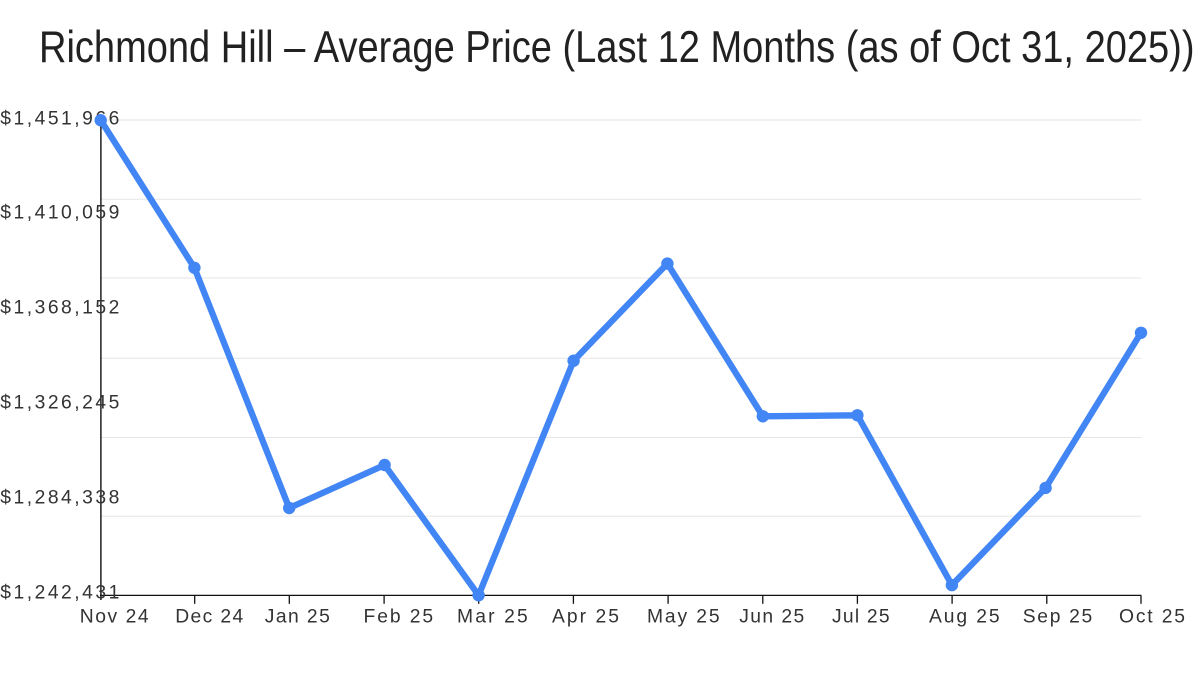  What do you see at coordinates (114, 617) in the screenshot?
I see `svg-text: Nov 24` at bounding box center [114, 617].